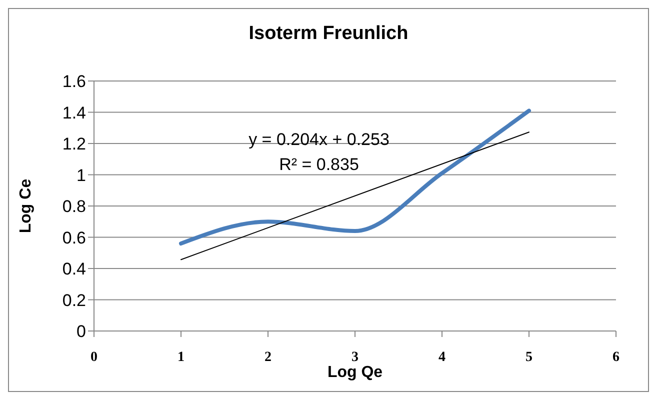 The width and height of the screenshot is (657, 400). What do you see at coordinates (74, 144) in the screenshot?
I see `y-tick-label: 1.2` at bounding box center [74, 144].